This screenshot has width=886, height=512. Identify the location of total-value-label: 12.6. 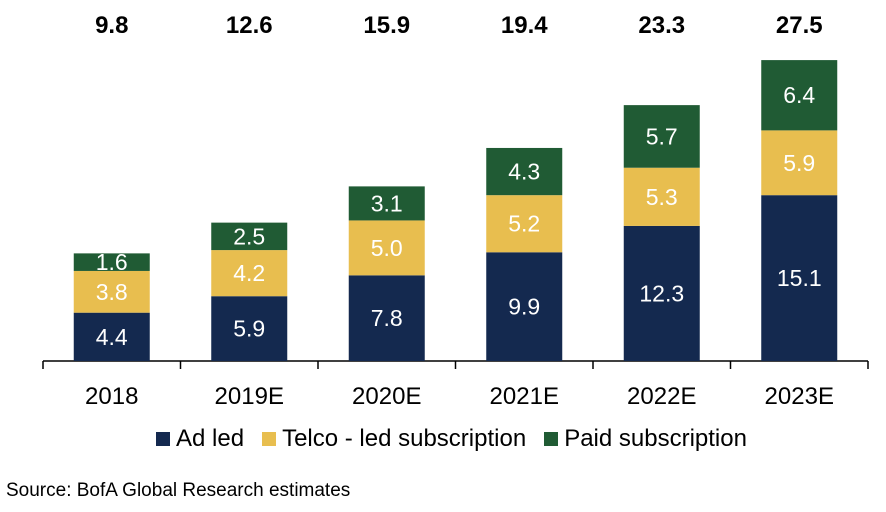
(249, 25).